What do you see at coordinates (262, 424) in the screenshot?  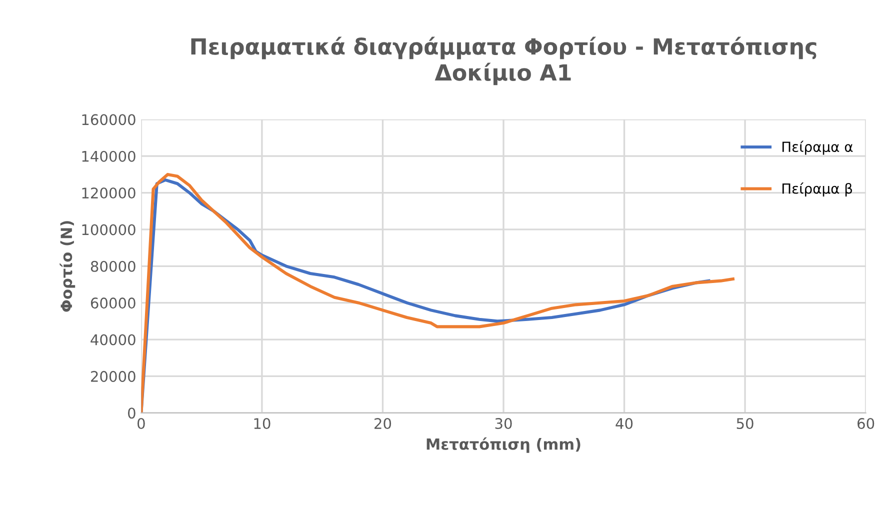 I see `x-tick-label: 10` at bounding box center [262, 424].